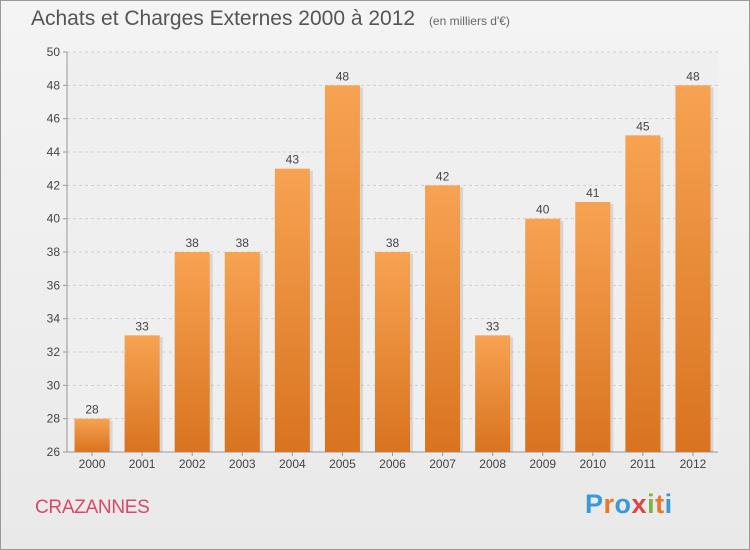 This screenshot has height=550, width=750. Describe the element at coordinates (54, 285) in the screenshot. I see `y-tick-label: 36` at that location.